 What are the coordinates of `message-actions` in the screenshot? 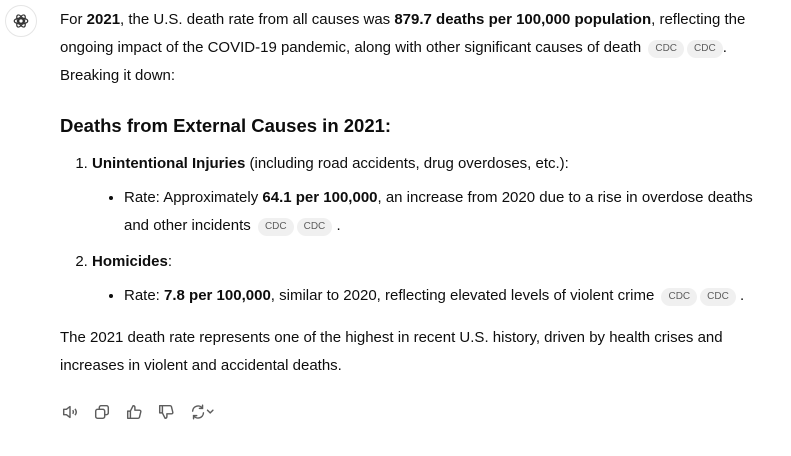 It's located at (139, 412).